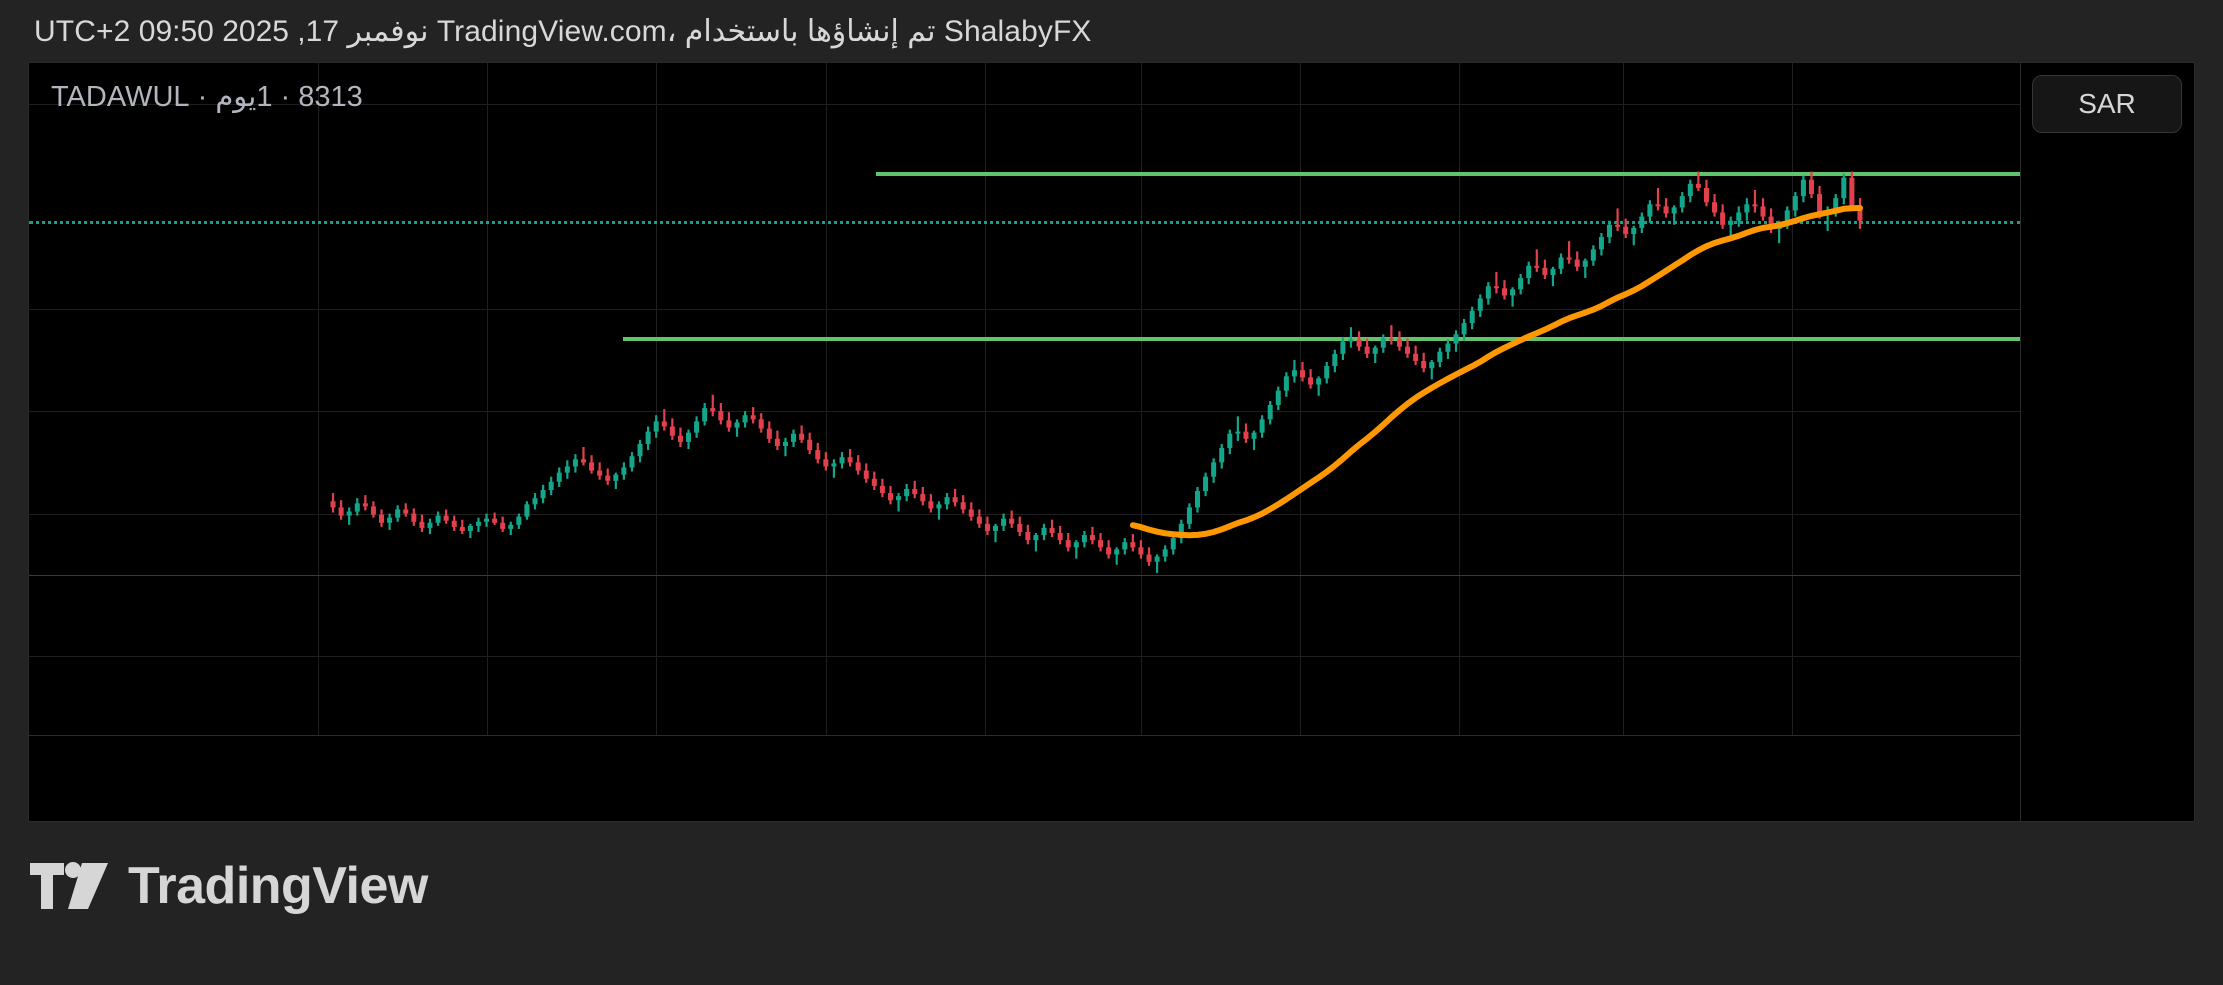 This screenshot has height=985, width=2223. What do you see at coordinates (1496, 372) in the screenshot?
I see `moving-average-line` at bounding box center [1496, 372].